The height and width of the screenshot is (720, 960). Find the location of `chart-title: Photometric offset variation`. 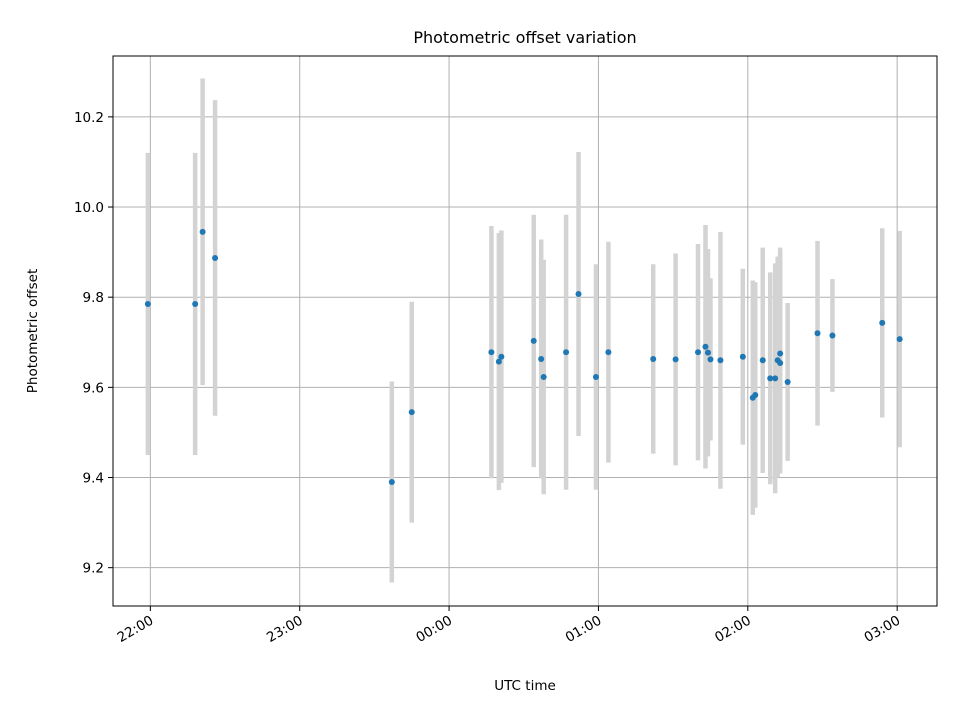

chart-title: Photometric offset variation is located at coordinates (524, 37).